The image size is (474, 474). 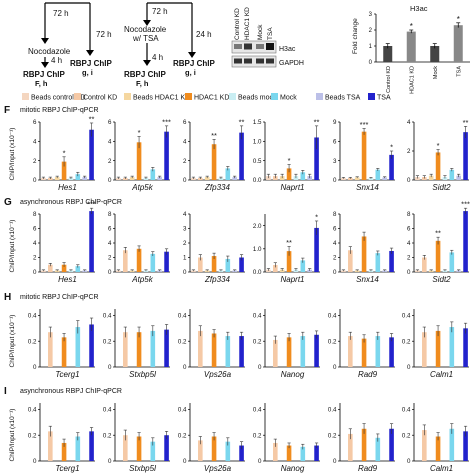 What do you see at coordinates (61, 13) in the screenshot?
I see `schema-left-time1: 72 h` at bounding box center [61, 13].